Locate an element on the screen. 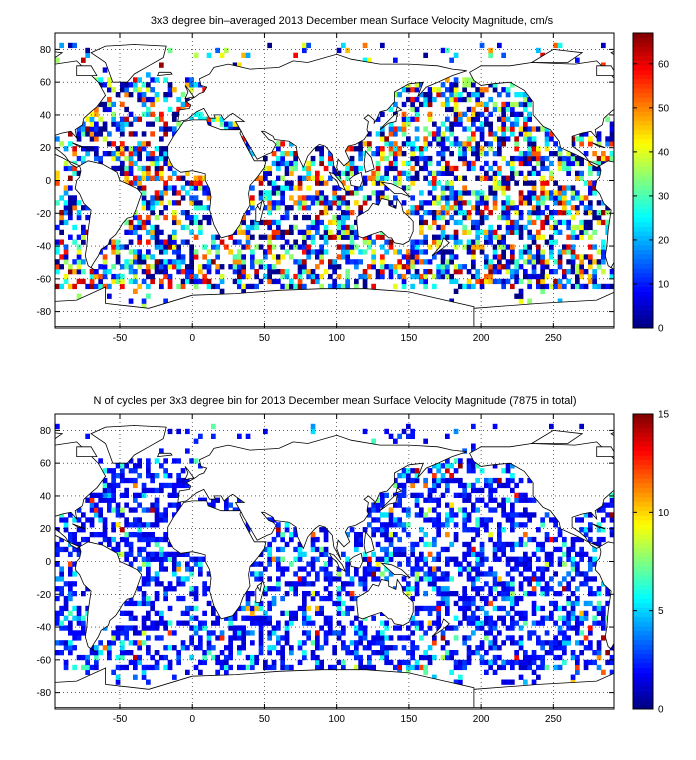 This screenshot has height=760, width=696. y-tick-label: 0 is located at coordinates (48, 562).